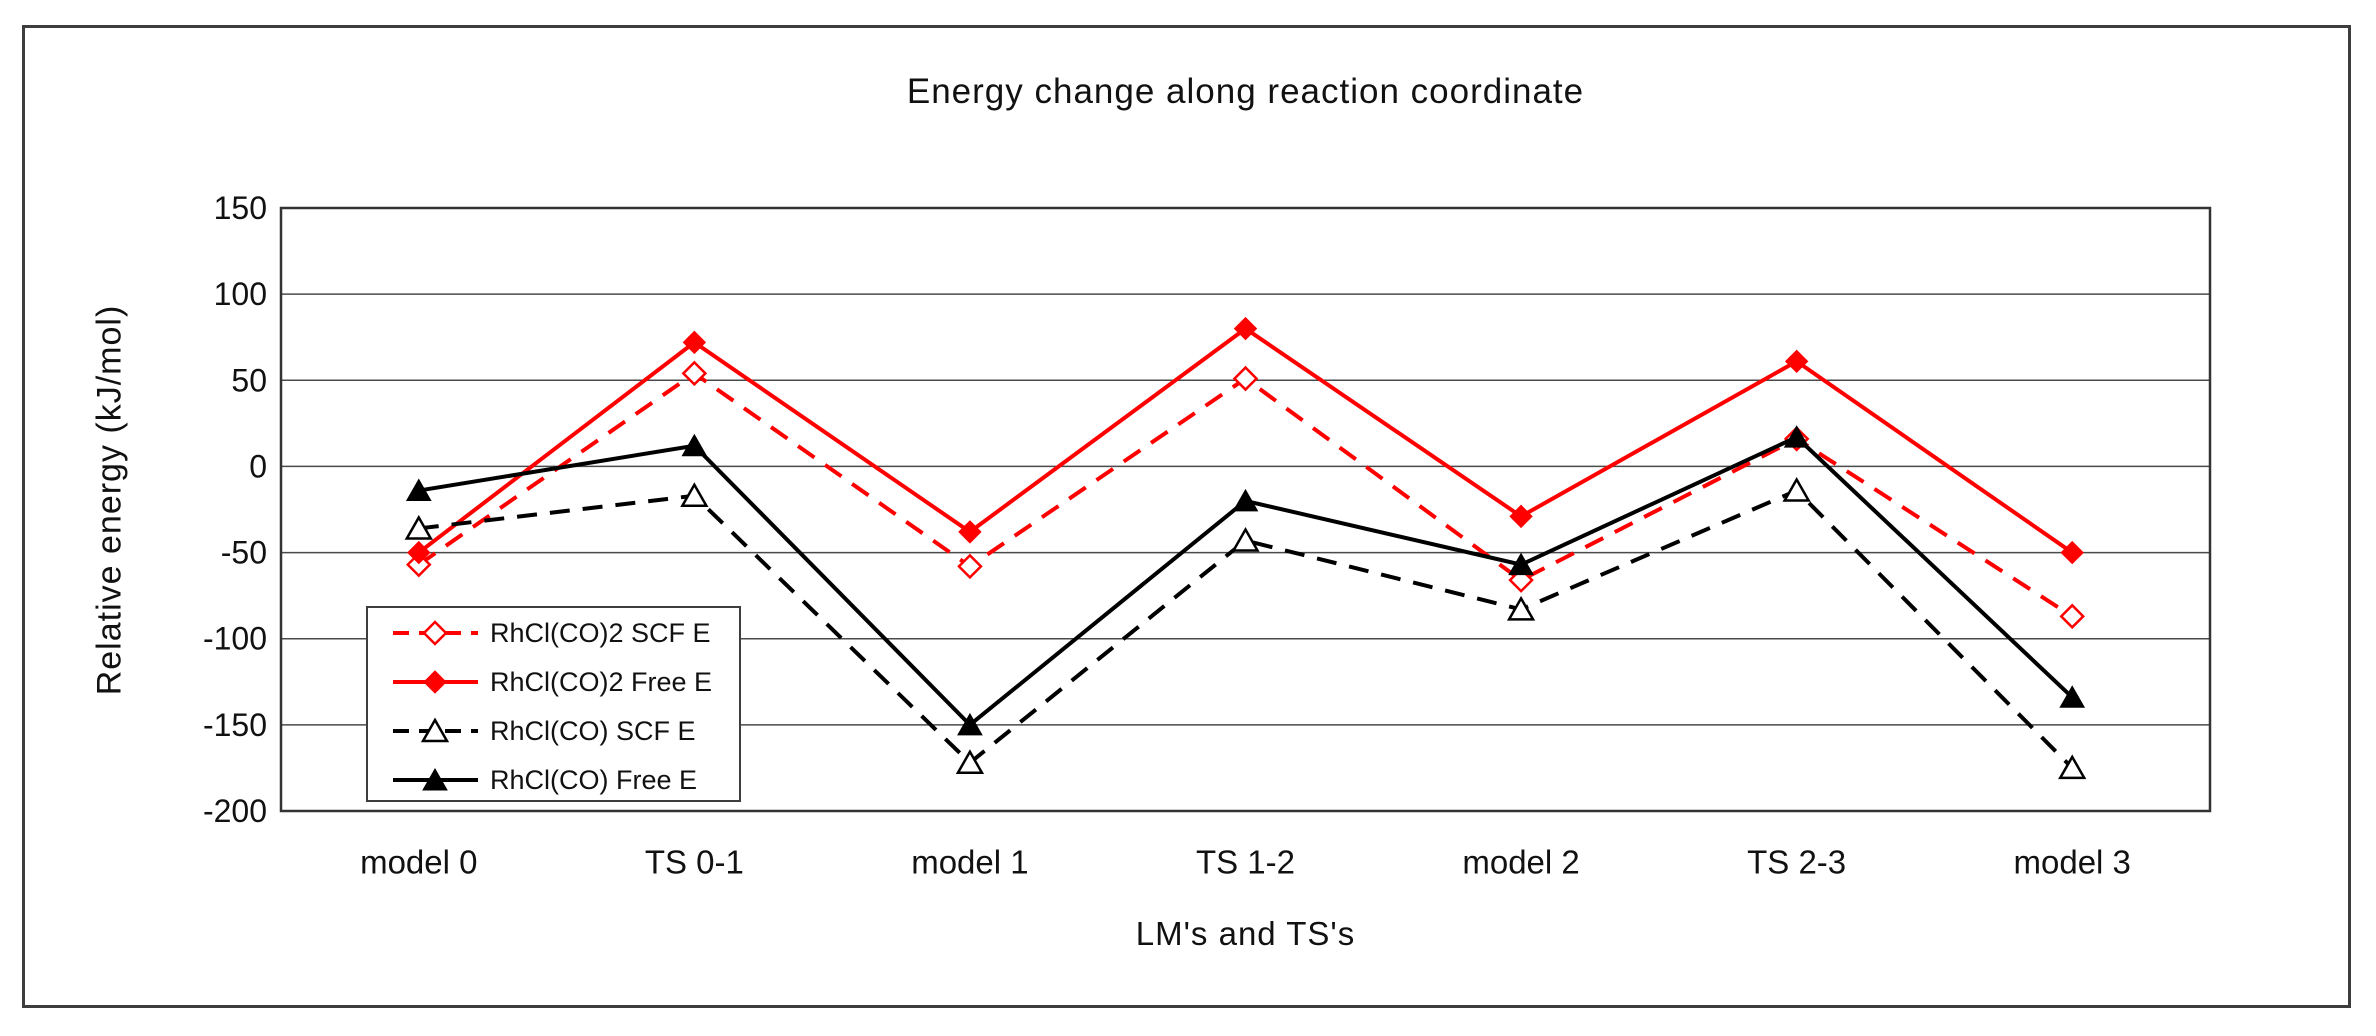 This screenshot has width=2376, height=1036. I want to click on legend-label: RhCl(CO) Free E, so click(593, 780).